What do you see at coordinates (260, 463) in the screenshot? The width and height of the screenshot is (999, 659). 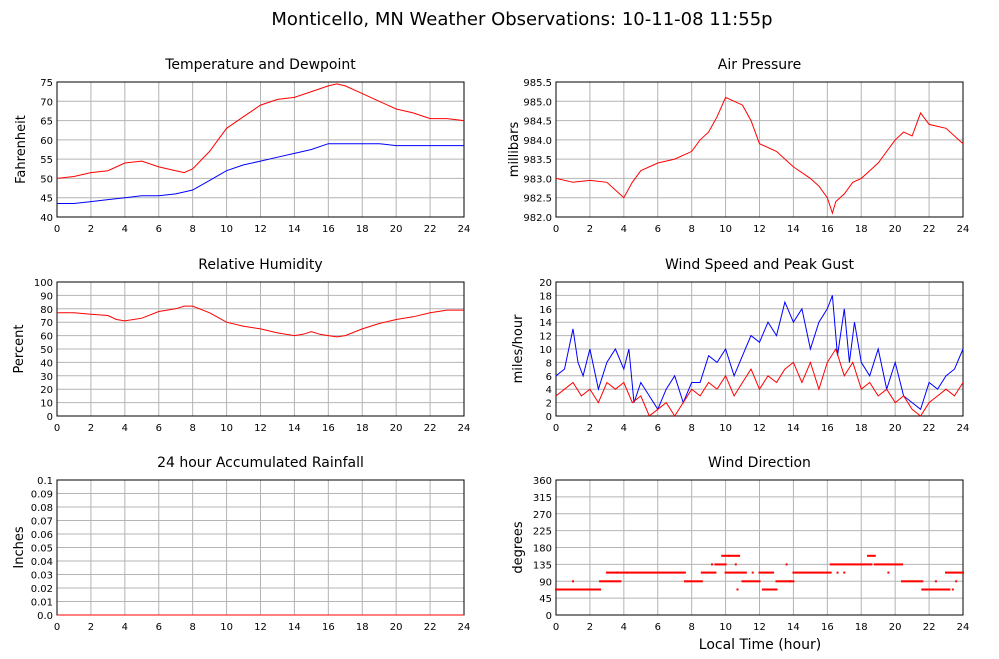 I see `chart-title: 24 hour Accumulated Rainfall` at bounding box center [260, 463].